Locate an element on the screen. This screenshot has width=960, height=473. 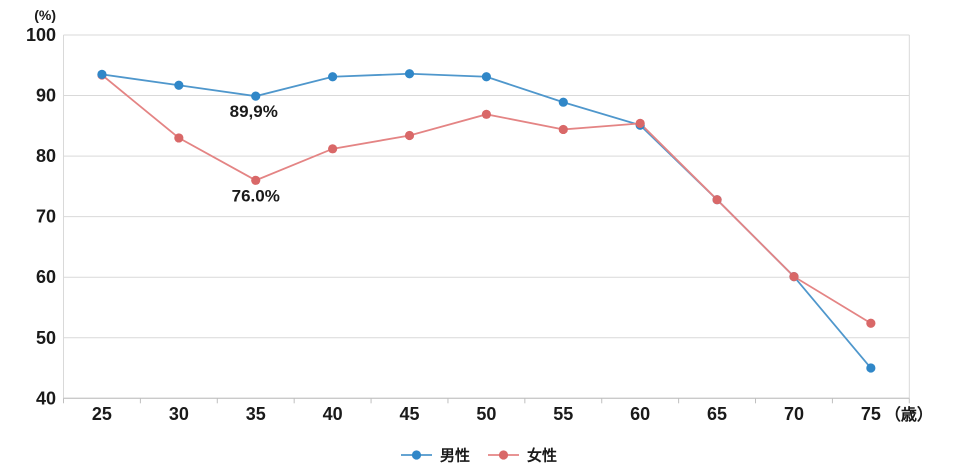
x-axis-tick-label: 75 is located at coordinates (871, 414).